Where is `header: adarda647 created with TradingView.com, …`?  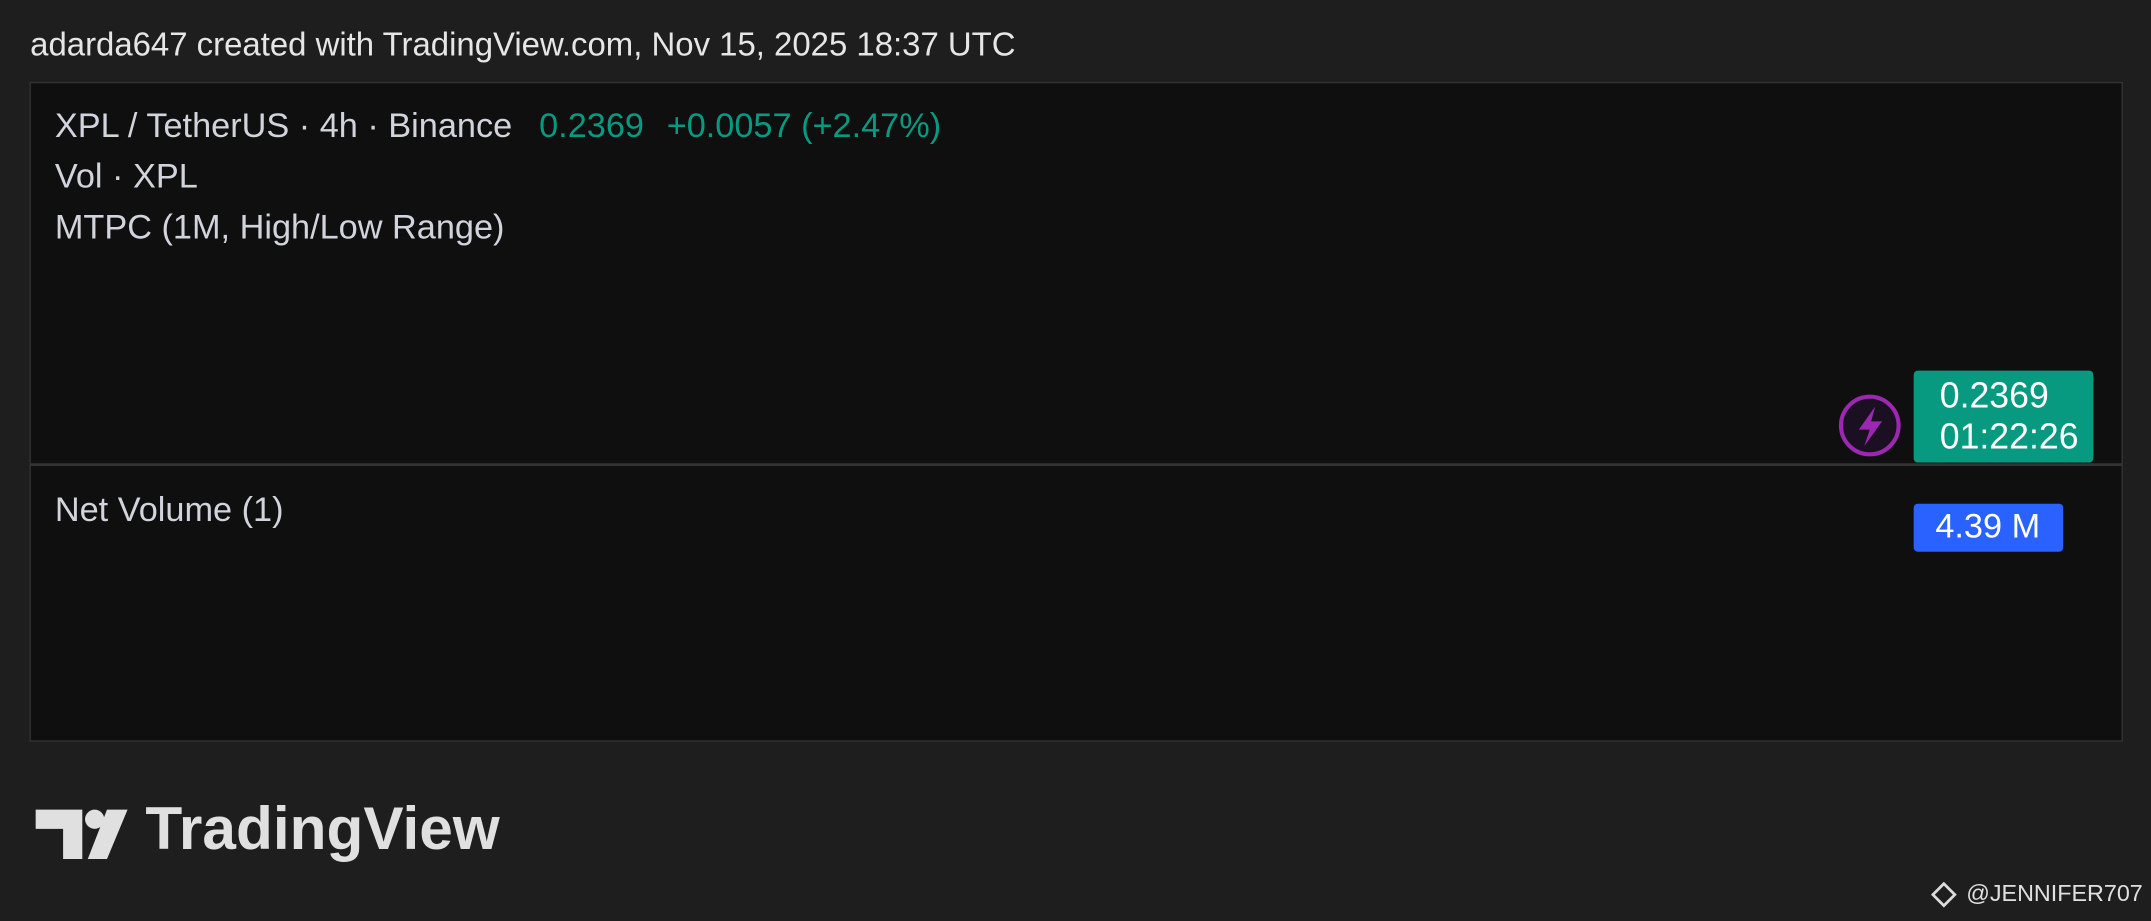
header: adarda647 created with TradingView.com, … is located at coordinates (522, 44).